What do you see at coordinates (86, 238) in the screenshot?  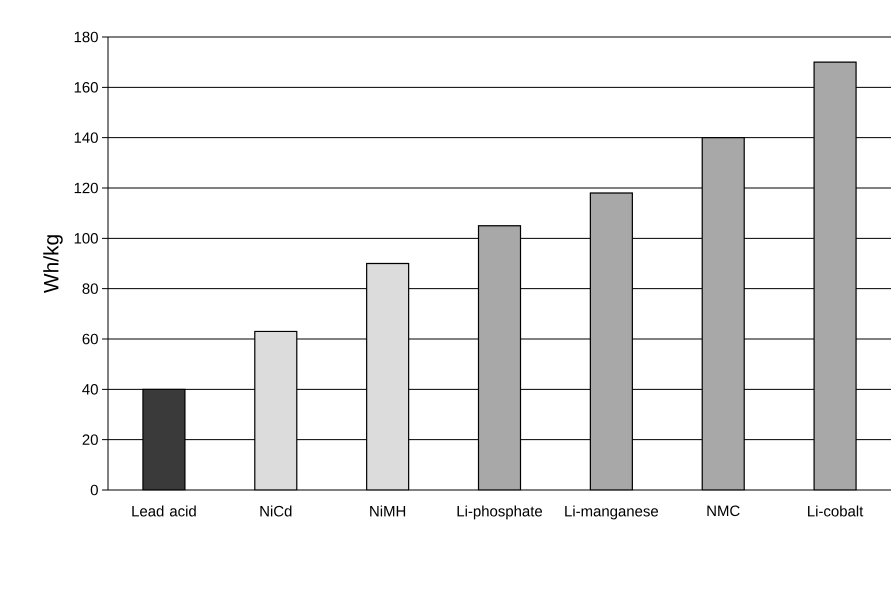 I see `y-tick-label: 100` at bounding box center [86, 238].